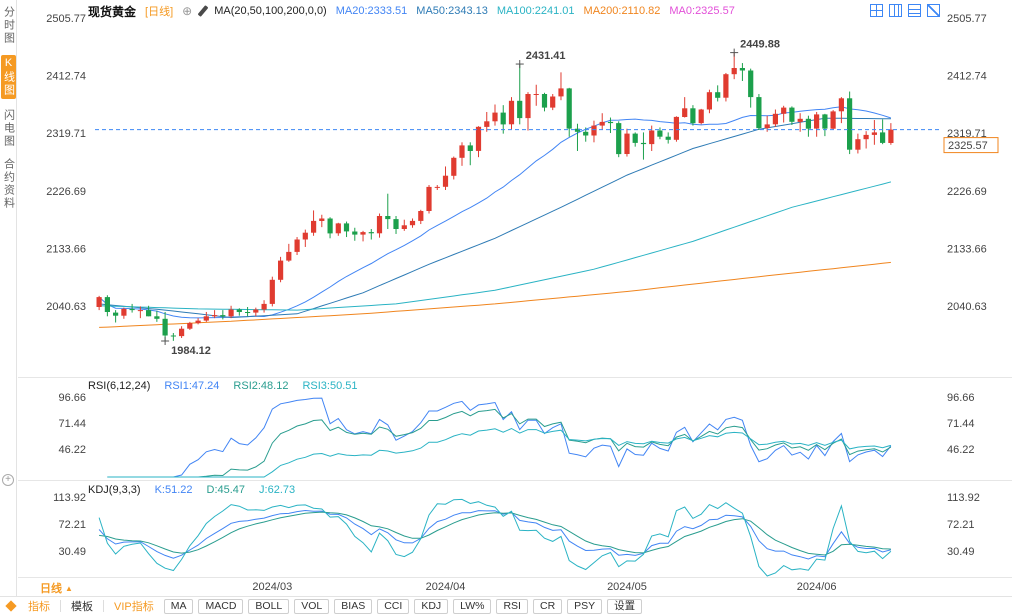 Image resolution: width=1012 pixels, height=615 pixels. I want to click on symbol-title: 现货黄金, so click(112, 11).